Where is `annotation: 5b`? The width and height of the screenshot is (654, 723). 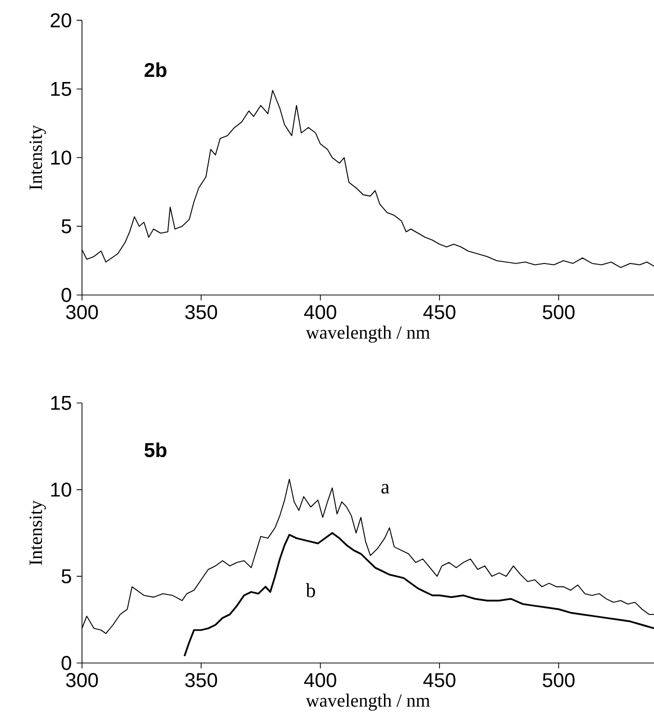 annotation: 5b is located at coordinates (155, 450).